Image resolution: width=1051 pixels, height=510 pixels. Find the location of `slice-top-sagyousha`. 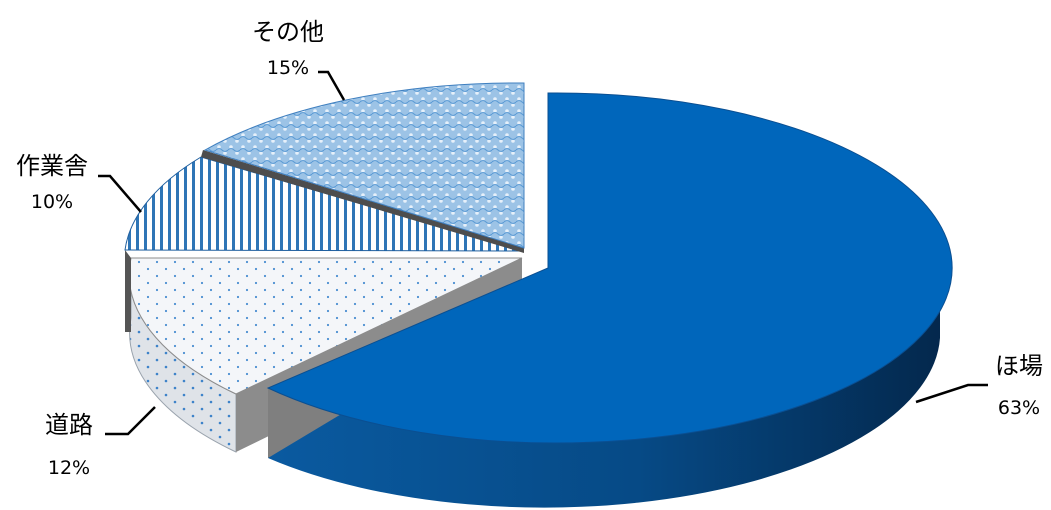

slice-top-sagyousha is located at coordinates (323, 204).